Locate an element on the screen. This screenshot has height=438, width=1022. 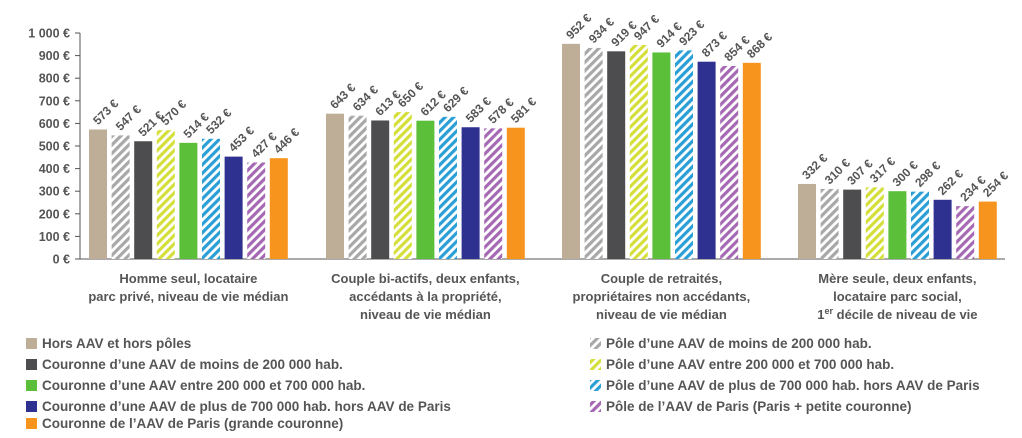
bar-value-label: 923 € is located at coordinates (691, 32).